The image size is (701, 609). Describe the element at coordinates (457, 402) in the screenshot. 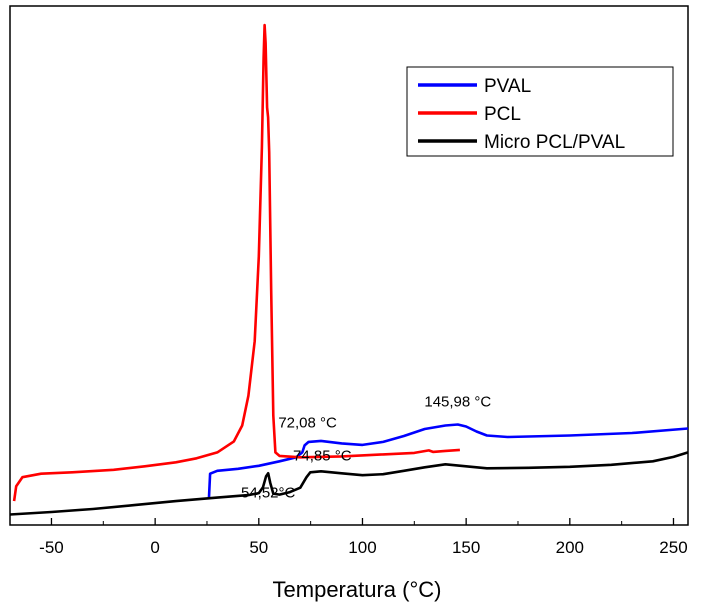

I see `annotation-label: 145,98 °C` at that location.